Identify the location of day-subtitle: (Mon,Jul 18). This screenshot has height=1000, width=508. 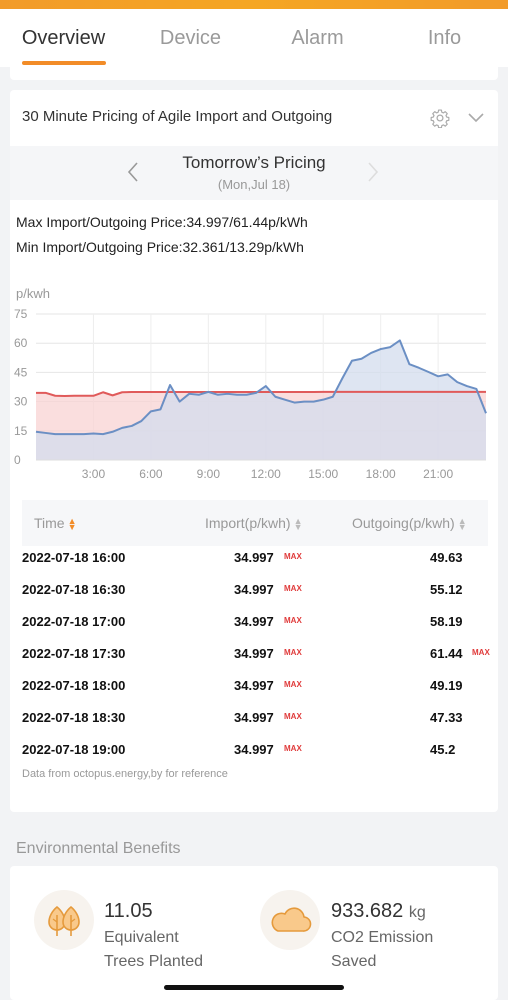
(254, 184).